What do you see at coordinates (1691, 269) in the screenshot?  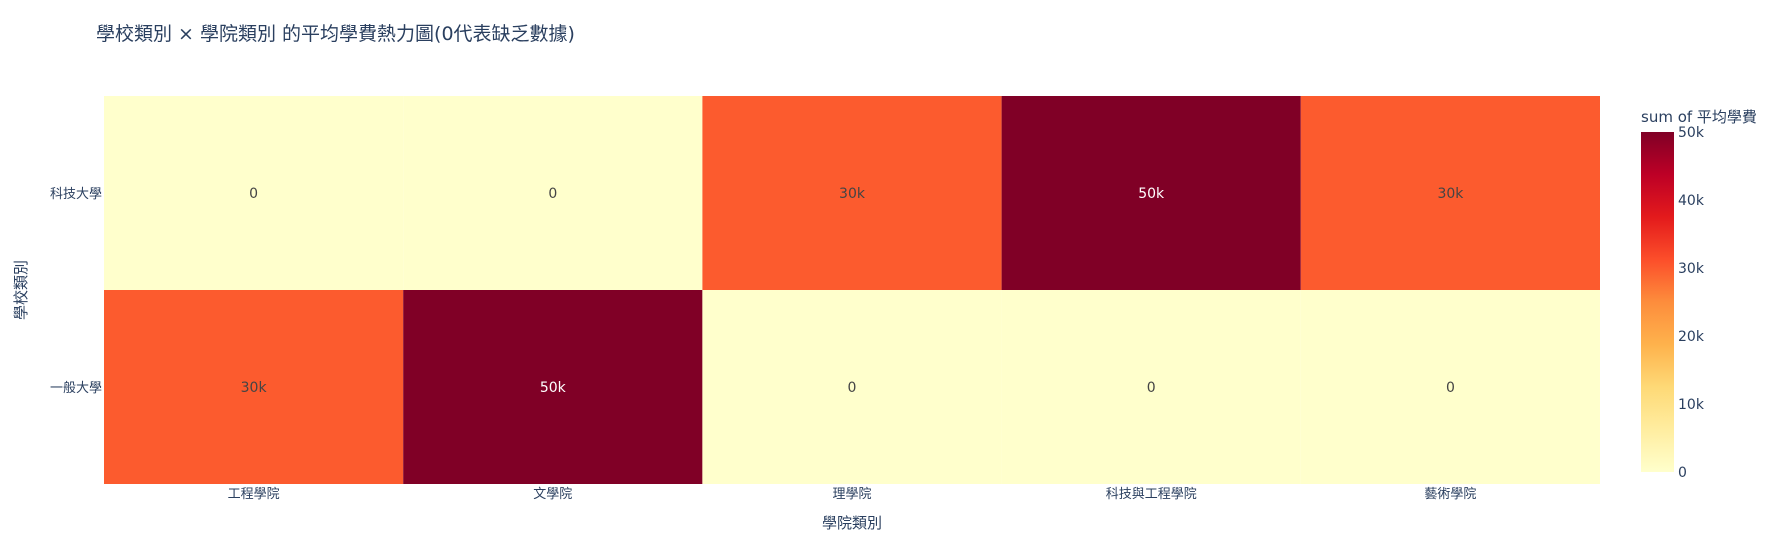 I see `colorbar-tick-label: 30k` at bounding box center [1691, 269].